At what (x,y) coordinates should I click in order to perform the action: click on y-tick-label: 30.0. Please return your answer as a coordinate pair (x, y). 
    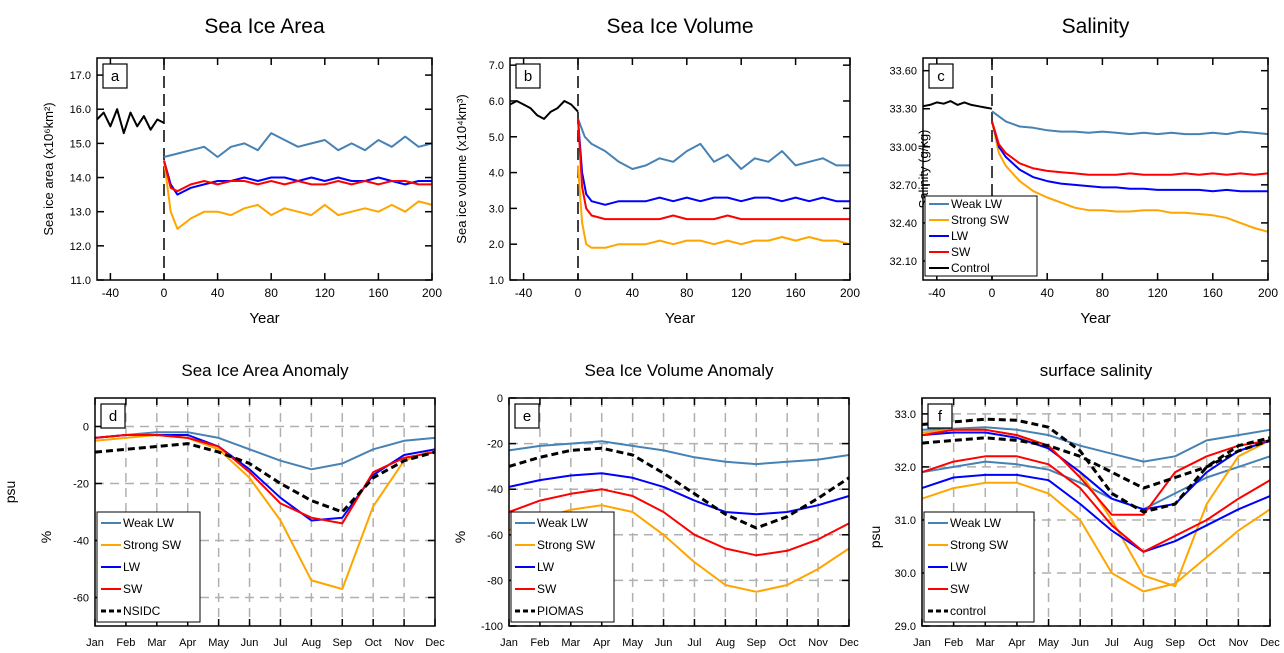
    Looking at the image, I should click on (905, 574).